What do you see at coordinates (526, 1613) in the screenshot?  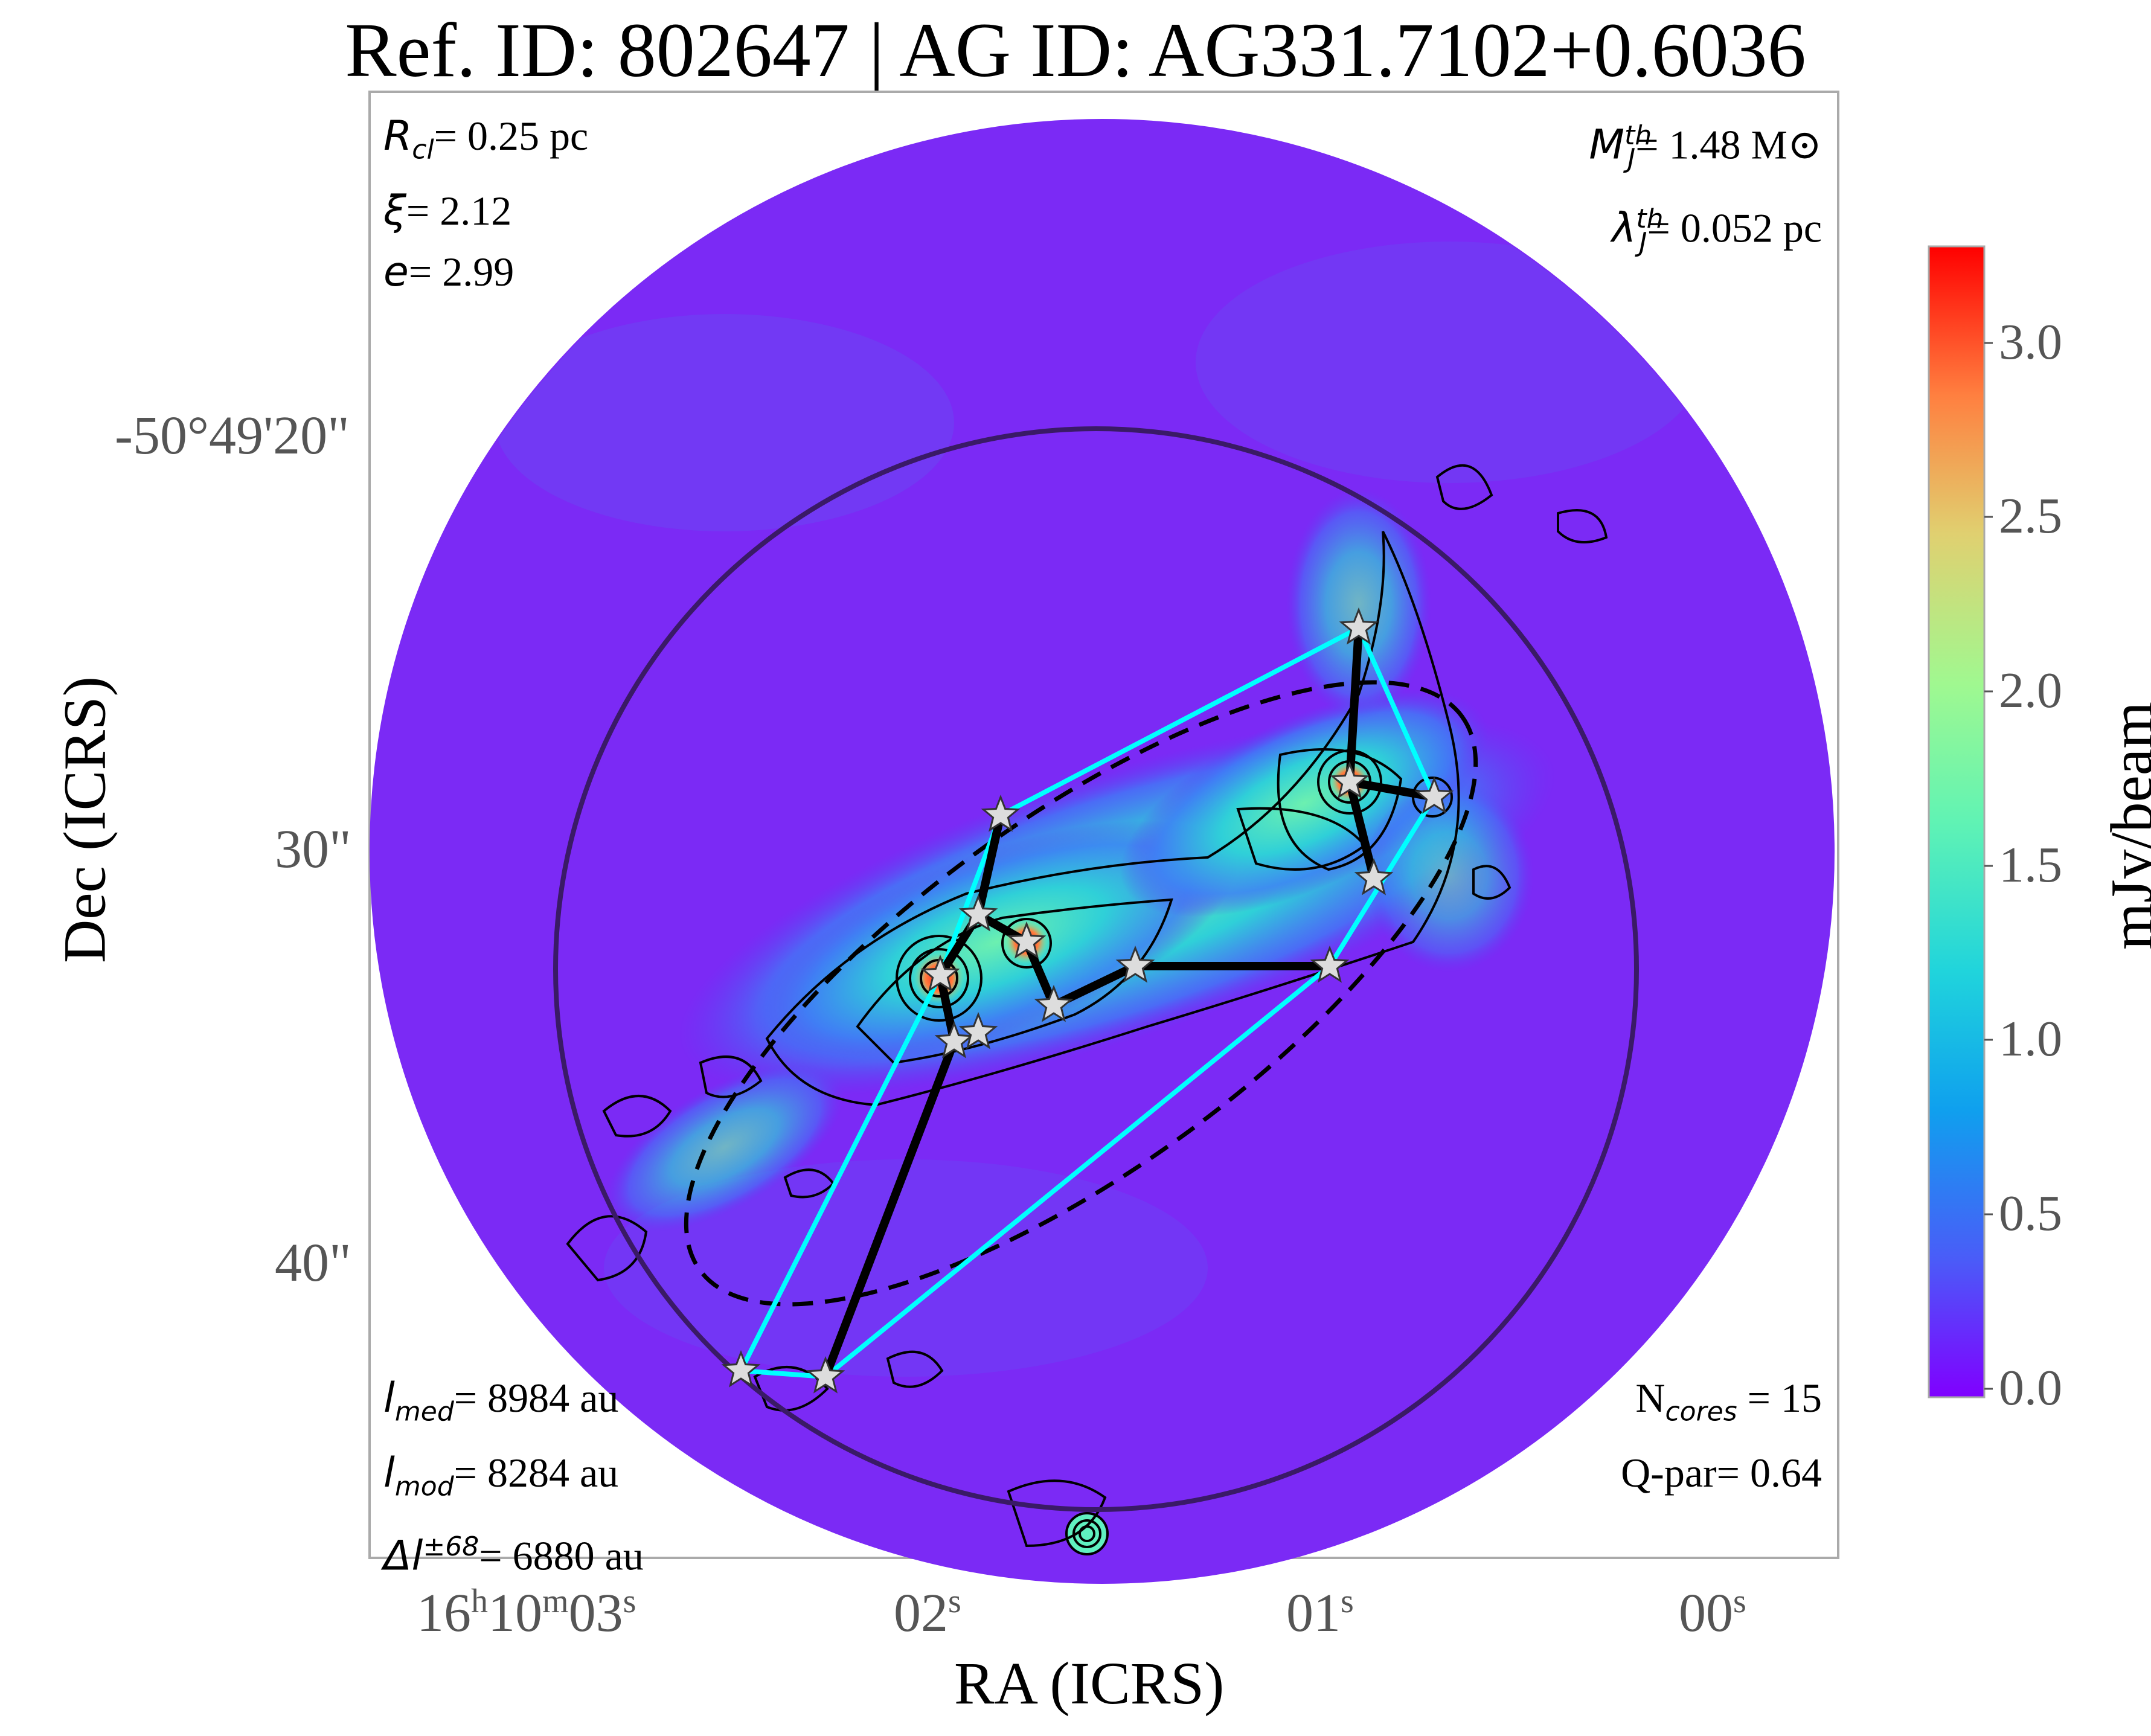 I see `x-tick-0: 16h10m03s` at bounding box center [526, 1613].